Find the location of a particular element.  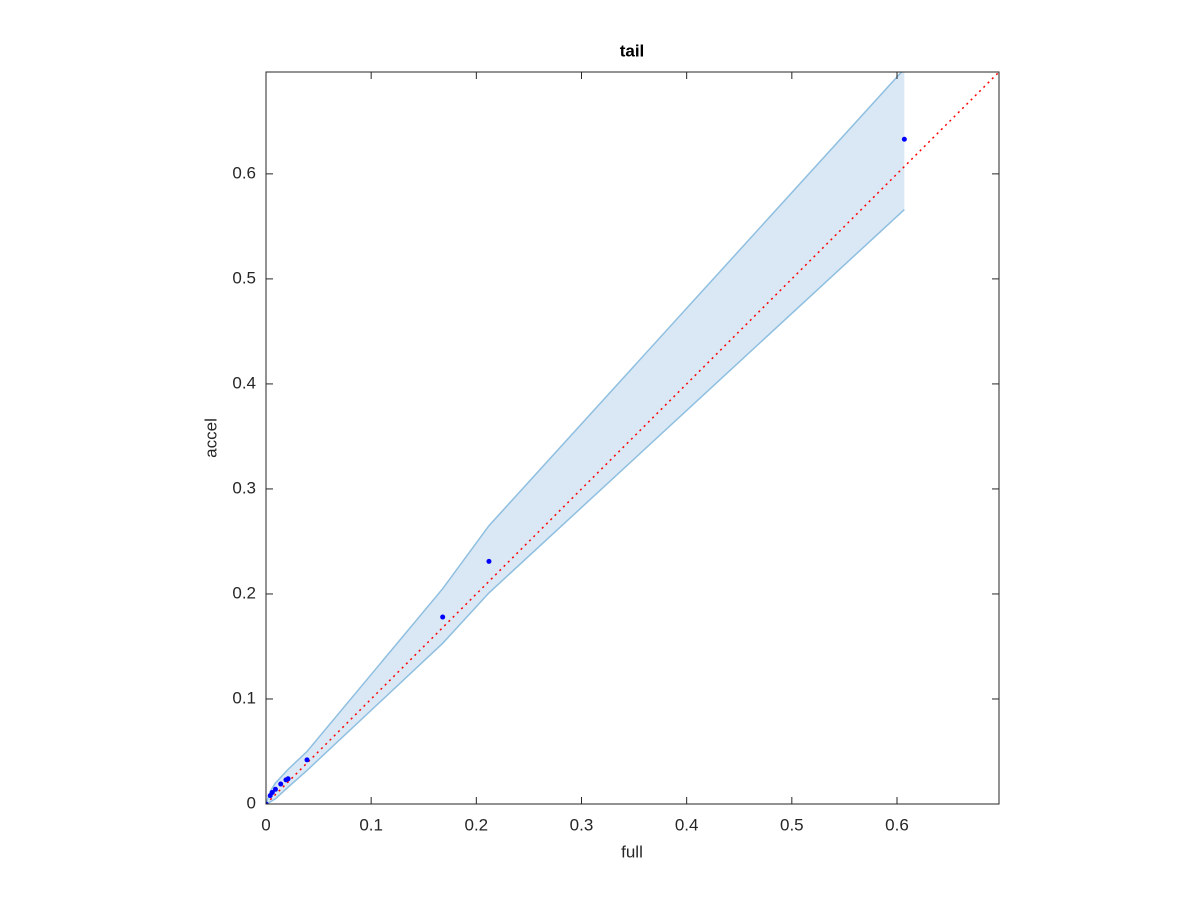

y-tick-label: 0.4 is located at coordinates (244, 382).